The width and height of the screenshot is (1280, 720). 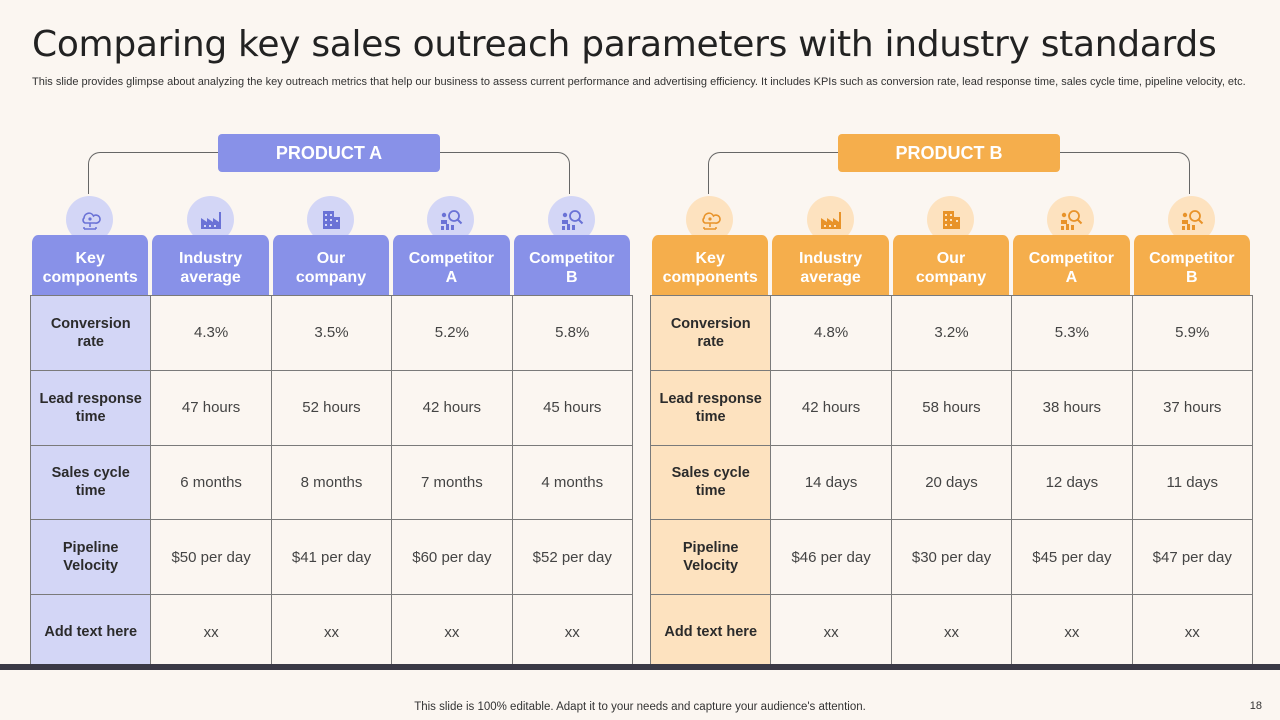 I want to click on table-cell: $47 per day, so click(x=1192, y=557).